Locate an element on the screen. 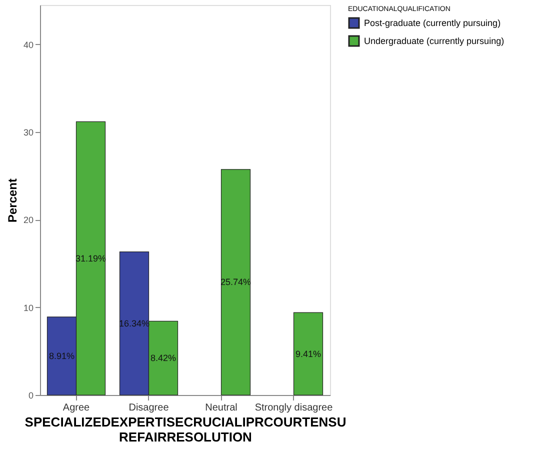 This screenshot has height=466, width=554. y-tick-label: 20 is located at coordinates (28, 220).